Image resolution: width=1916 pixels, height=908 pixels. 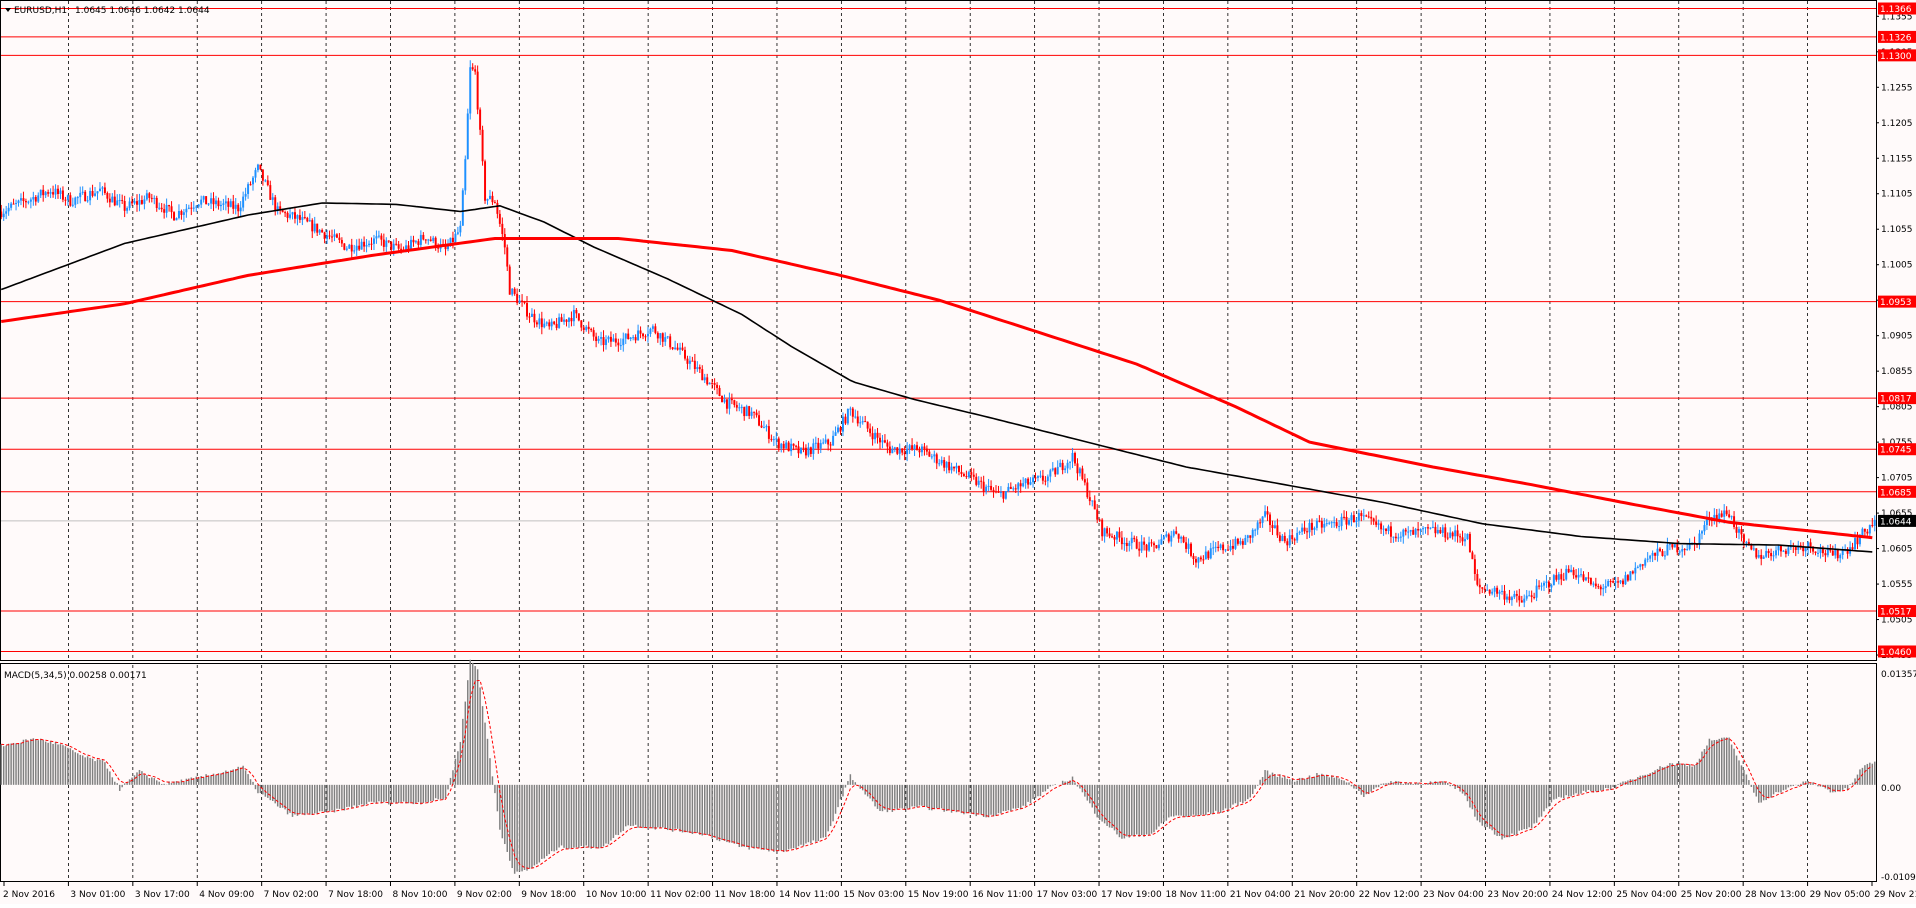 I want to click on level-tag, so click(x=1897, y=449).